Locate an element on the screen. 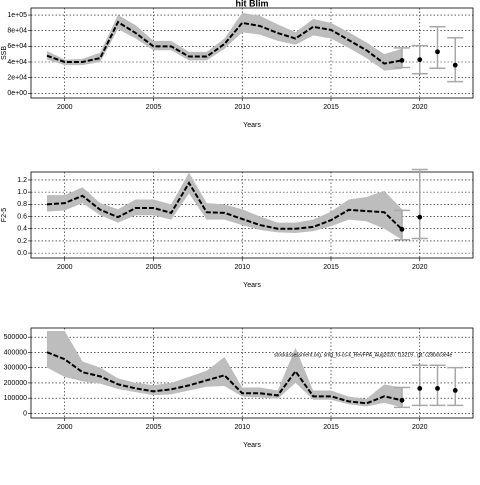 The image size is (480, 485). y-tick-label: 400000 is located at coordinates (15, 352).